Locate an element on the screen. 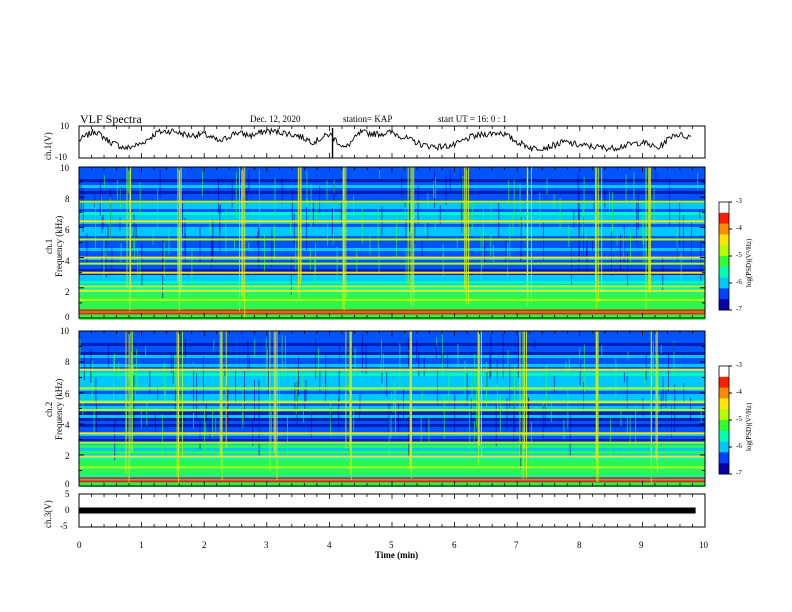 The image size is (792, 612). xtick-1: 1 is located at coordinates (141, 545).